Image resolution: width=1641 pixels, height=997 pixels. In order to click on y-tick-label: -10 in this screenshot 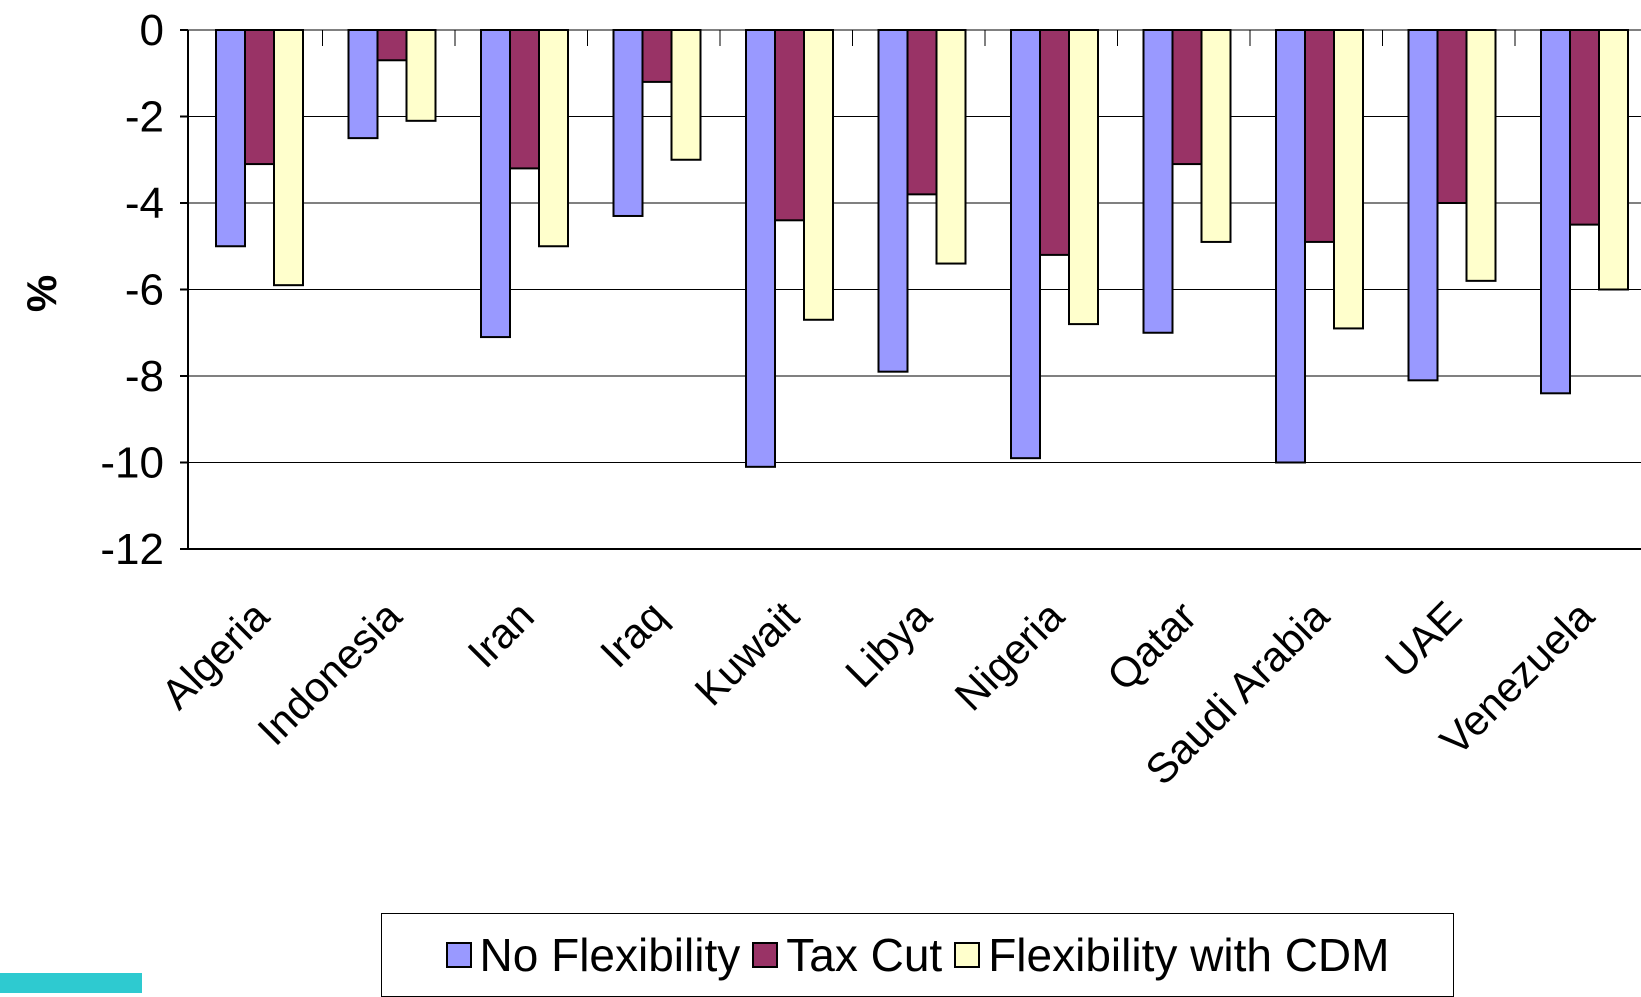, I will do `click(132, 463)`.